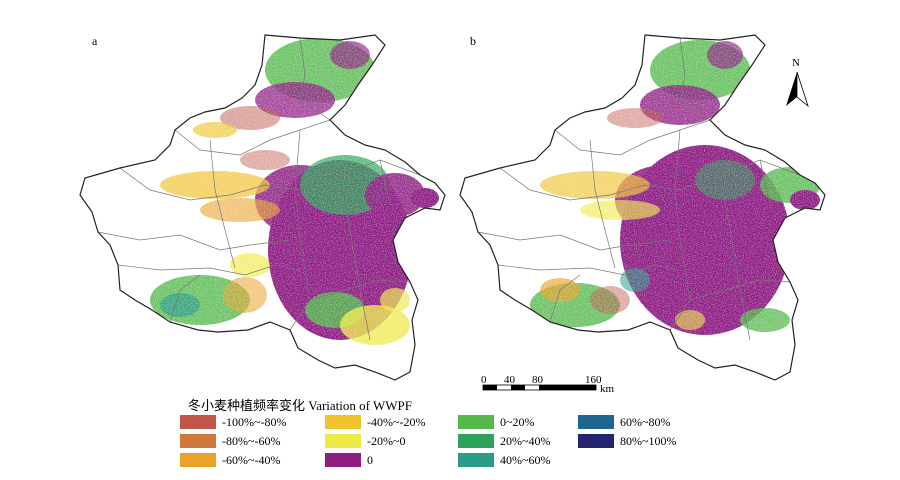  I want to click on scale-tick-80: 80, so click(538, 380).